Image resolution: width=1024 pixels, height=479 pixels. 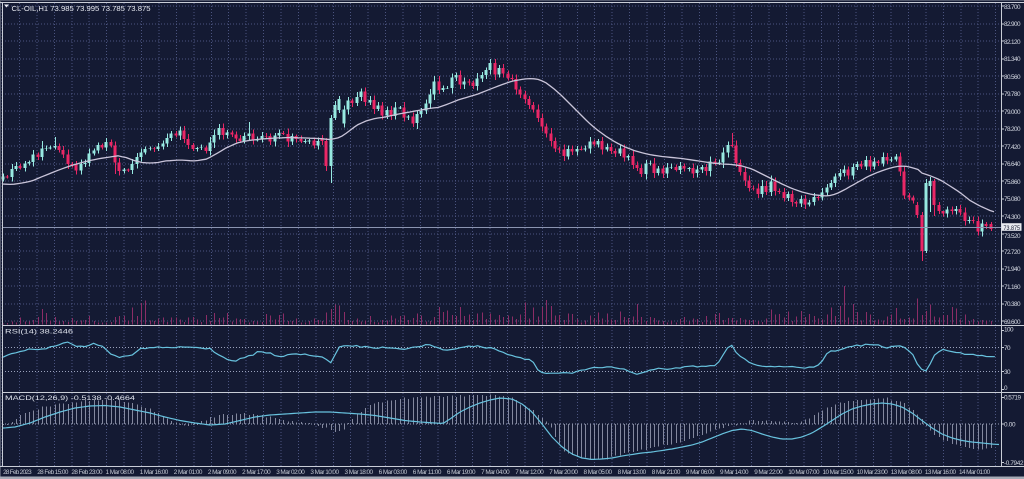 I want to click on svg-text: 75.080, so click(x=1012, y=199).